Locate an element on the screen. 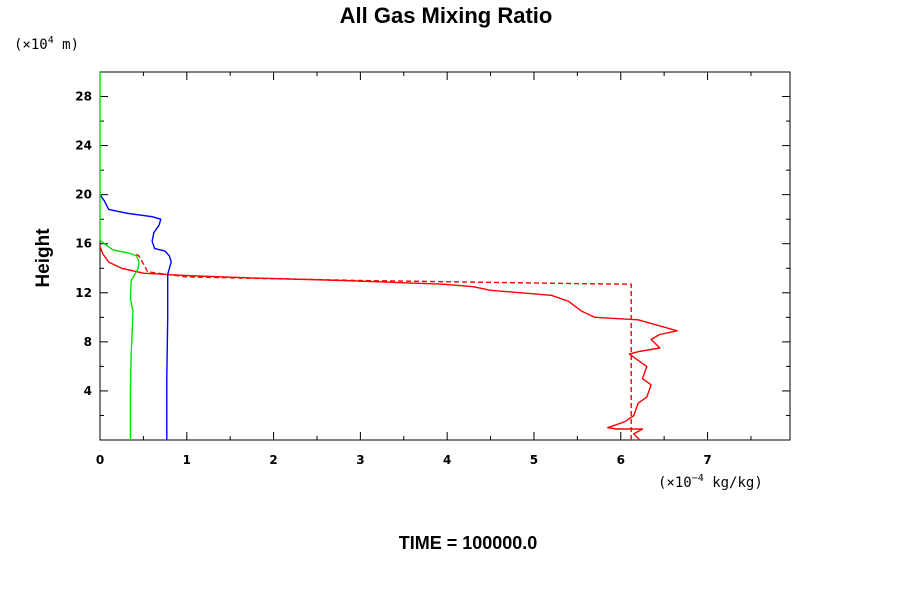  chart-title: All Gas Mixing Ratio is located at coordinates (446, 15).